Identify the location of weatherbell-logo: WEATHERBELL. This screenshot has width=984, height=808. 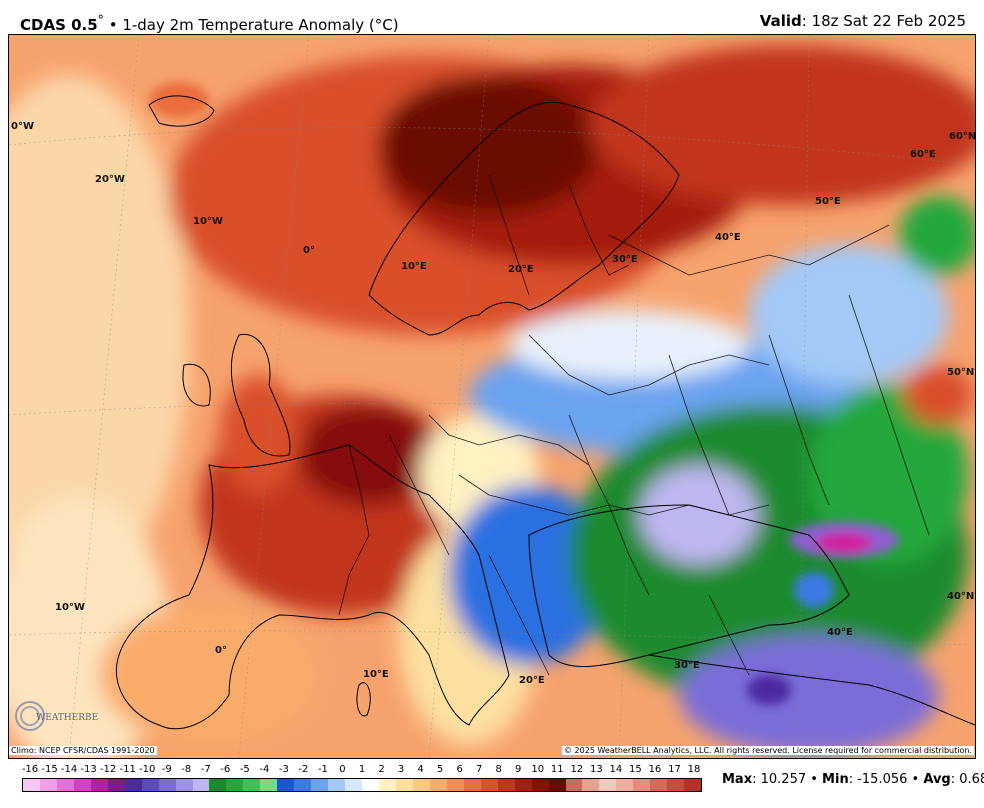
(56, 716).